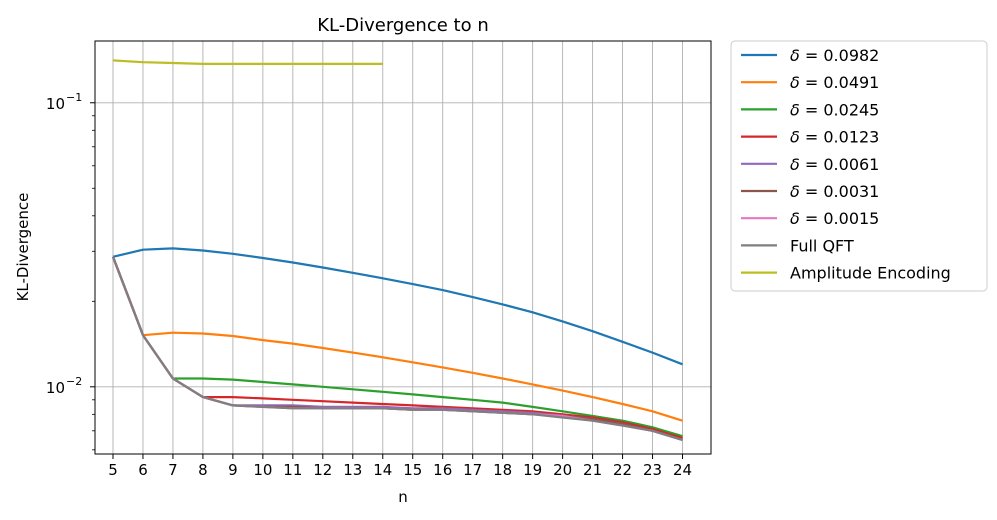 The image size is (997, 520). What do you see at coordinates (442, 470) in the screenshot?
I see `x-tick-label: 16` at bounding box center [442, 470].